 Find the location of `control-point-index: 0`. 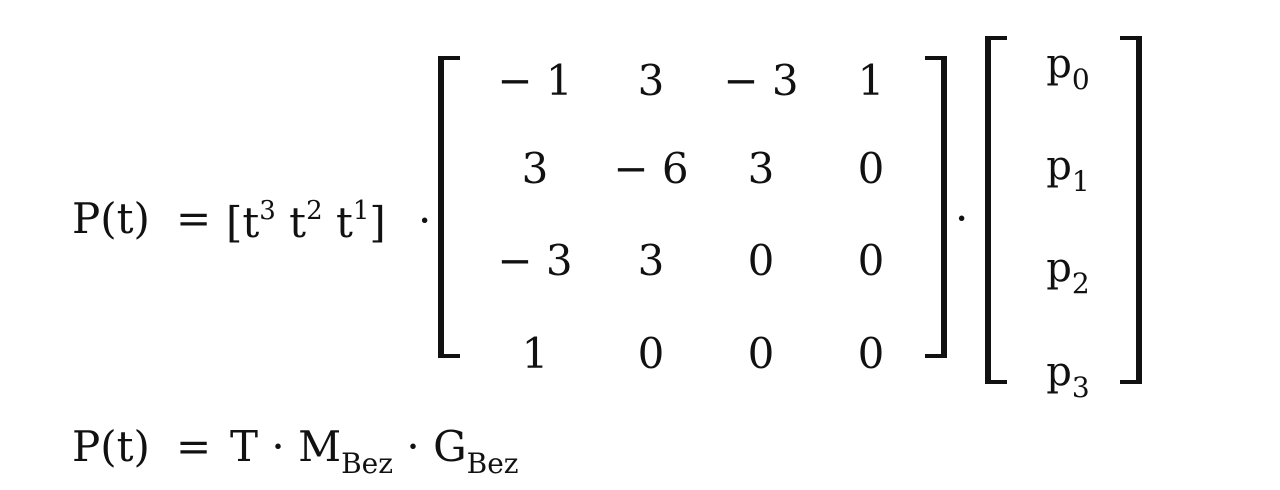

control-point-index: 0 is located at coordinates (1080, 79).